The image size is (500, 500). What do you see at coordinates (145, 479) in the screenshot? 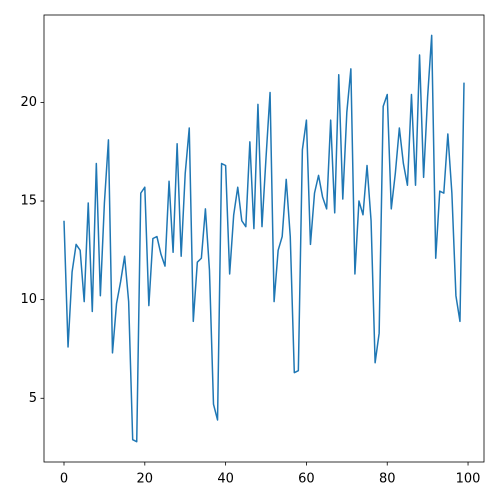
I see `x-tick-label: 20` at bounding box center [145, 479].